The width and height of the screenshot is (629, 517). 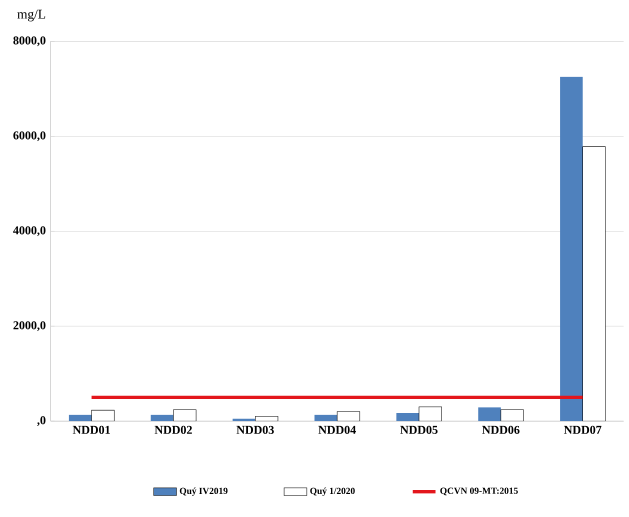 I want to click on y-tick-label: 8000,0, so click(x=29, y=41).